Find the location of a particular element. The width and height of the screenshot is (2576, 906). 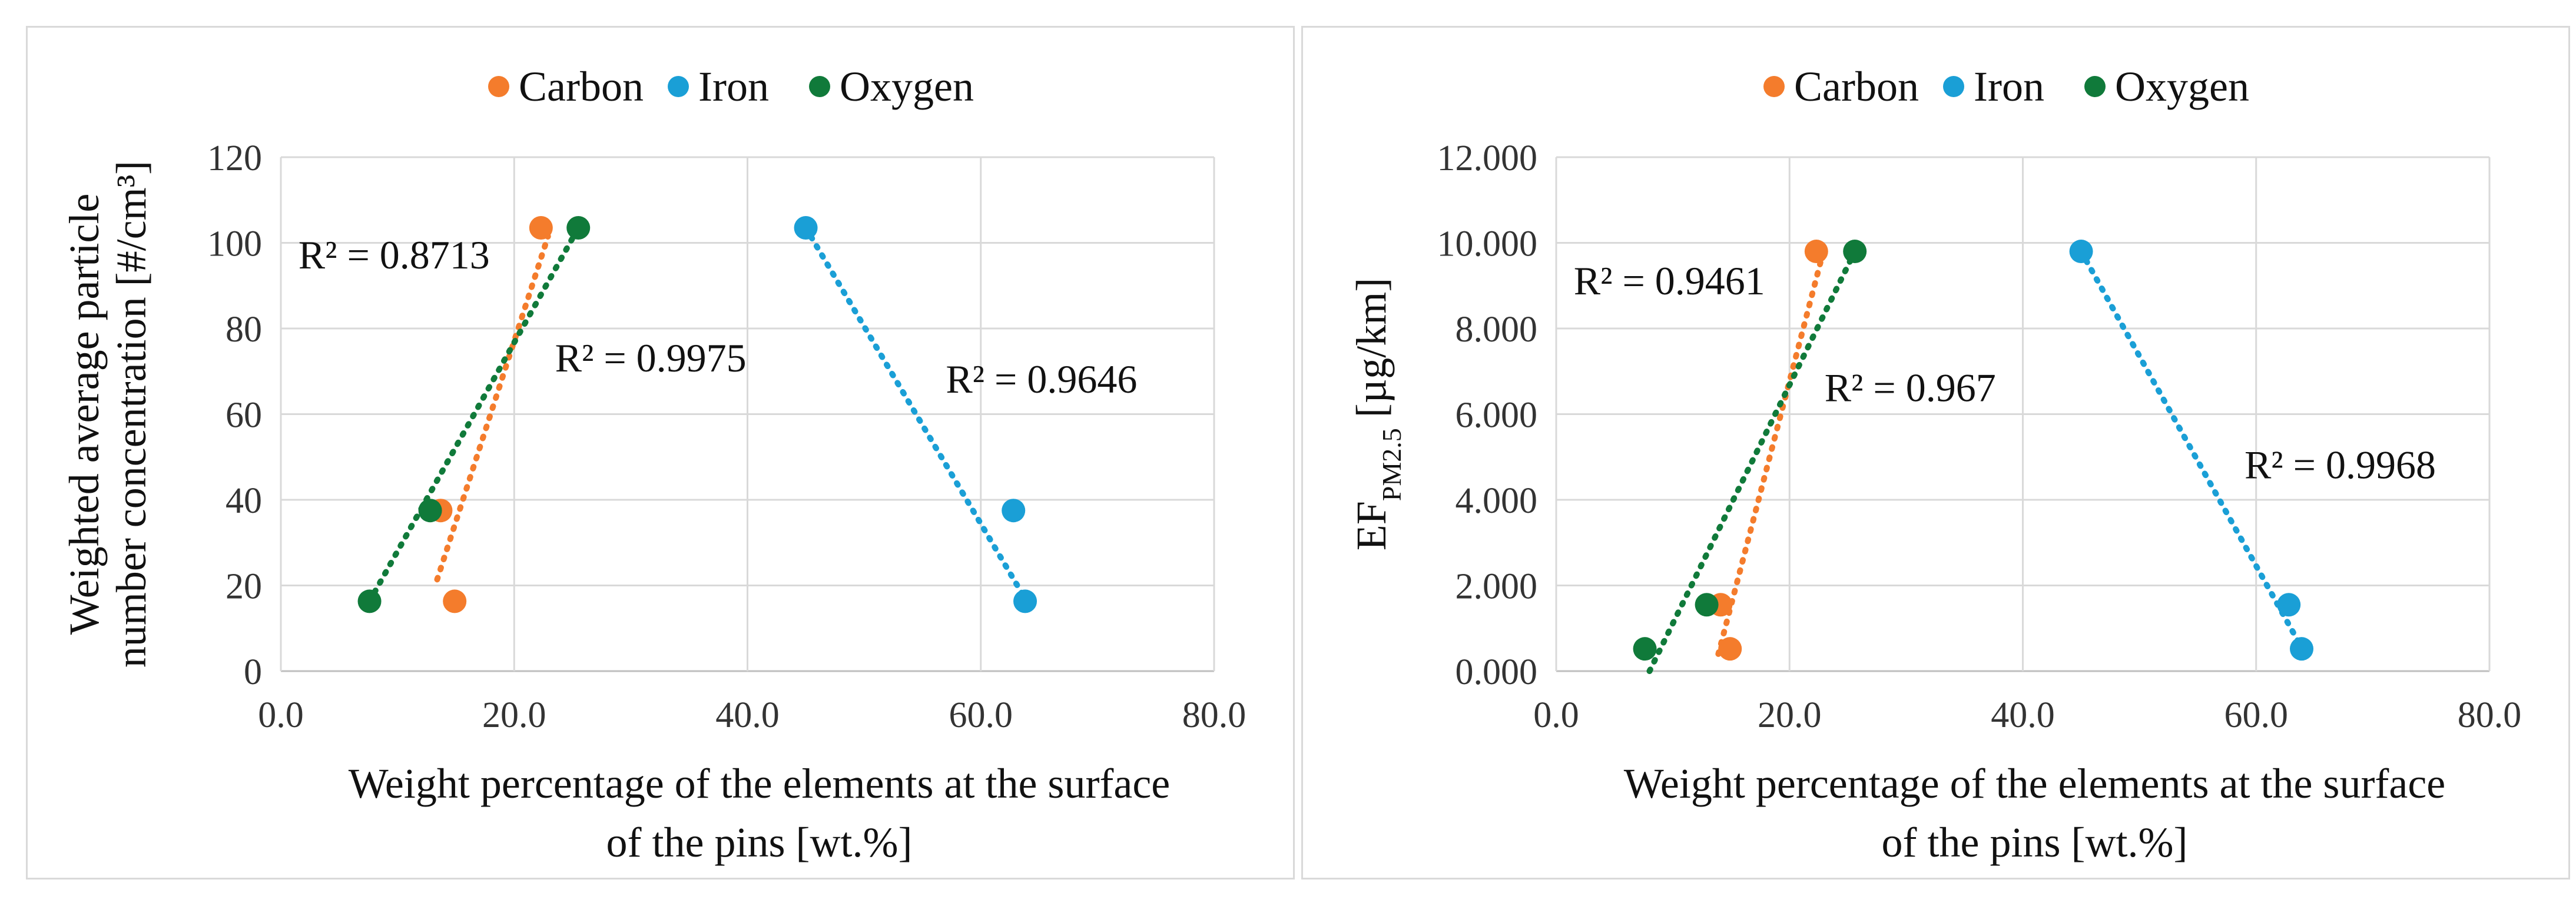

y-tick-label: 100 is located at coordinates (234, 244).